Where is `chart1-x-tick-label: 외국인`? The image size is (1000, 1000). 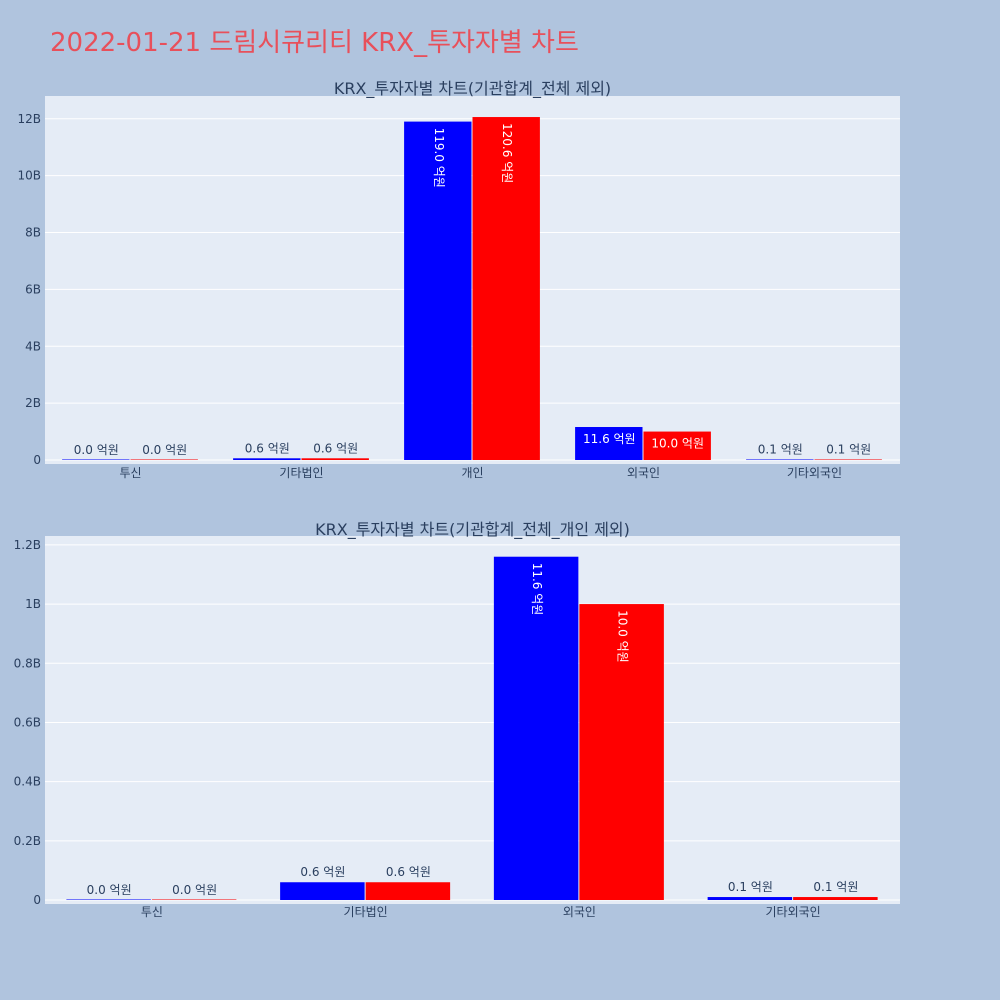 chart1-x-tick-label: 외국인 is located at coordinates (643, 473).